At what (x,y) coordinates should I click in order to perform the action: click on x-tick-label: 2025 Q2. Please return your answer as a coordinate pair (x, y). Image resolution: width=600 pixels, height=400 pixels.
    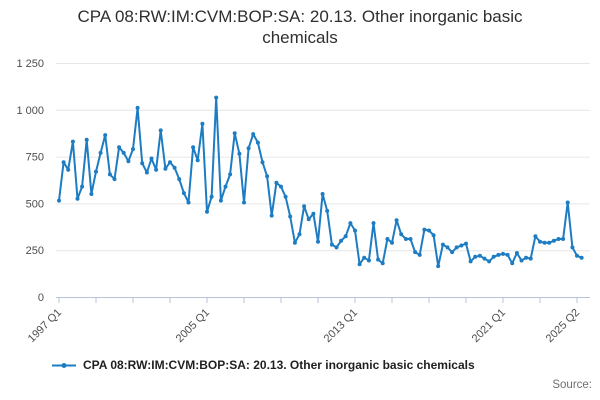
    Looking at the image, I should click on (563, 326).